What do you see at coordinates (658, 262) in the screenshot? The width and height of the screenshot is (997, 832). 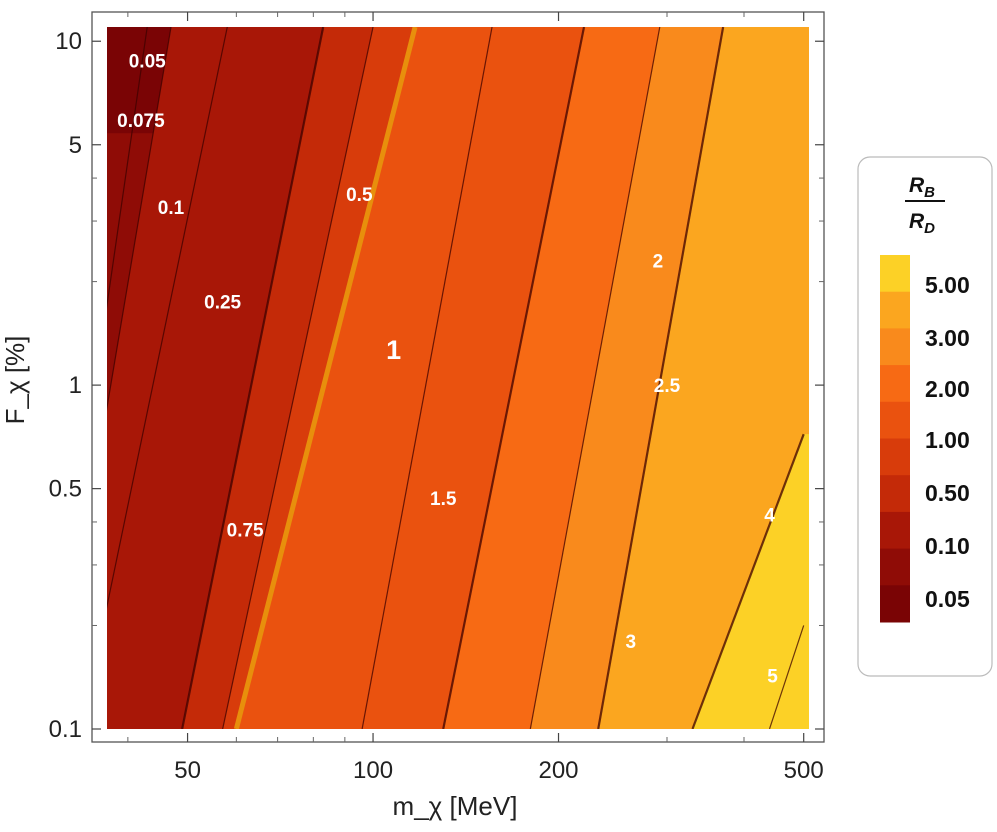 I see `contour-label: 2` at bounding box center [658, 262].